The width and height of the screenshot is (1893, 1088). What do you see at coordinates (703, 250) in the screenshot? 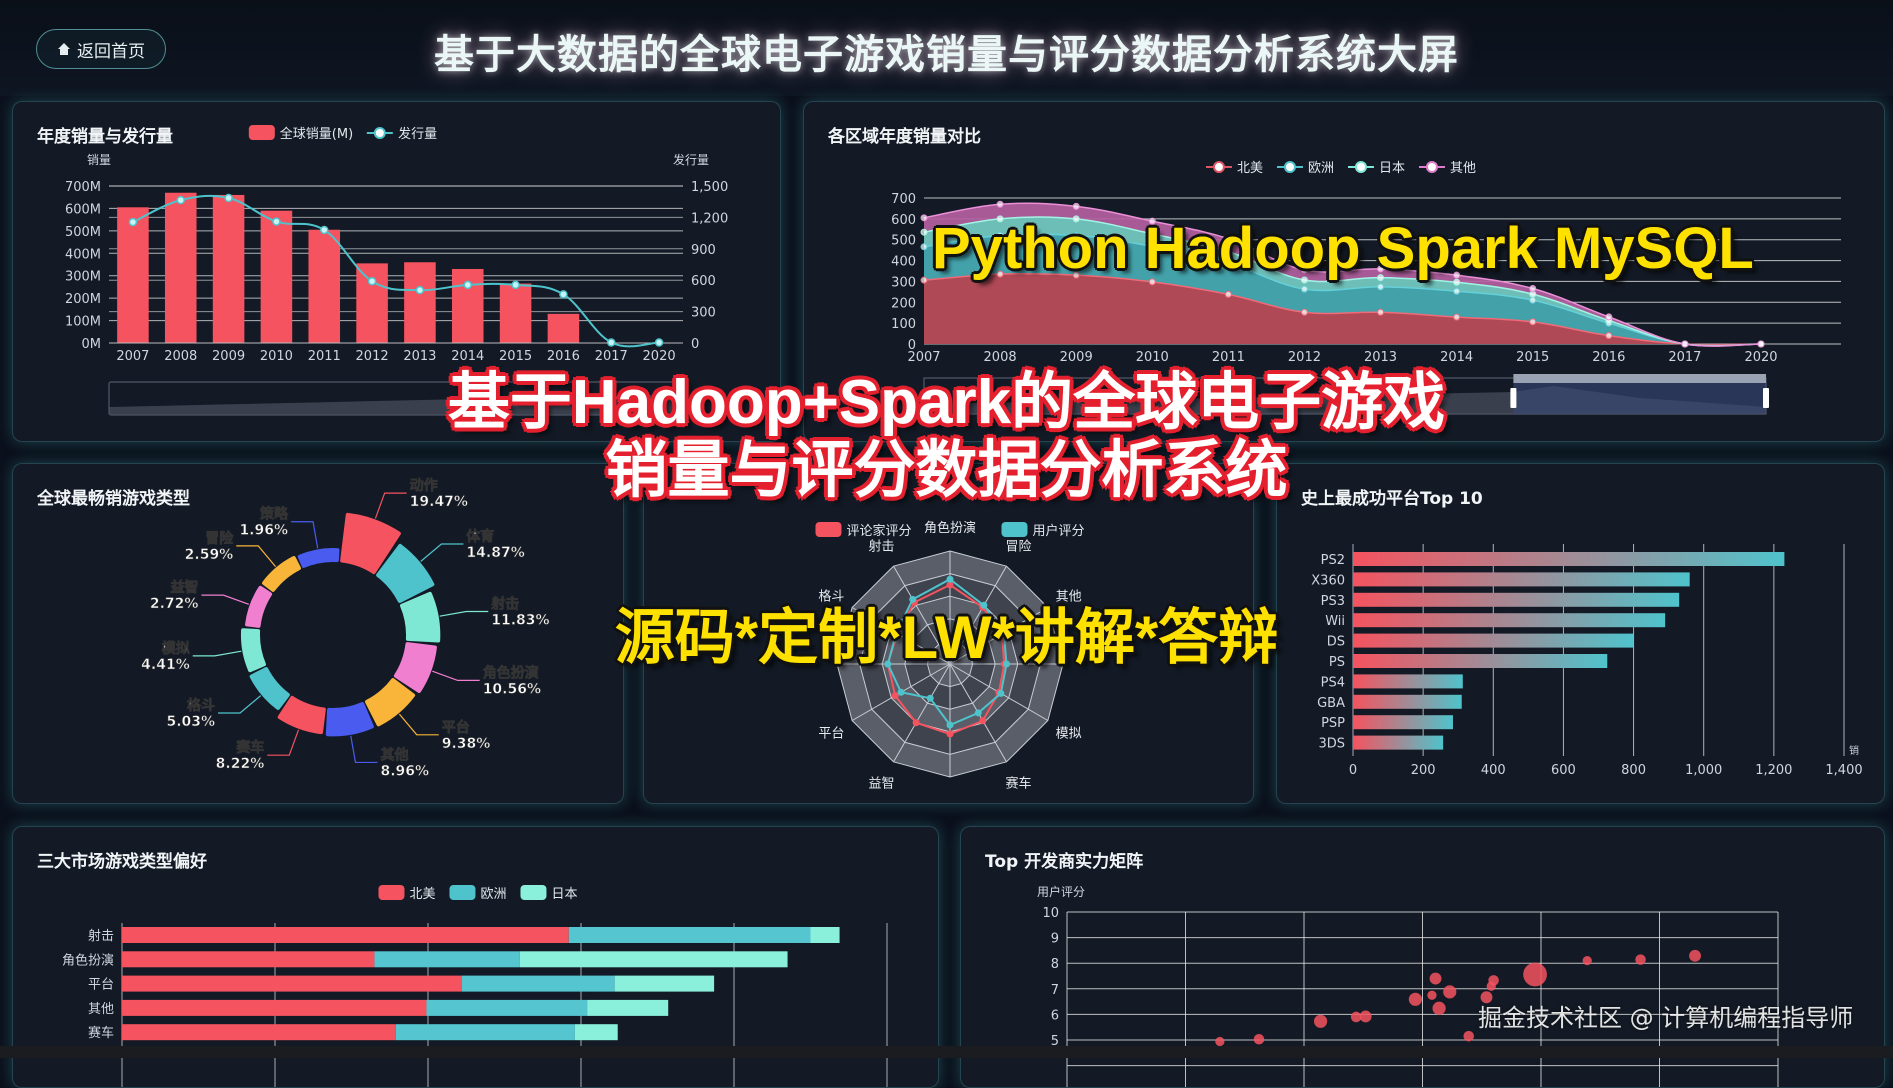
I see `y2-tick-label: 900` at bounding box center [703, 250].